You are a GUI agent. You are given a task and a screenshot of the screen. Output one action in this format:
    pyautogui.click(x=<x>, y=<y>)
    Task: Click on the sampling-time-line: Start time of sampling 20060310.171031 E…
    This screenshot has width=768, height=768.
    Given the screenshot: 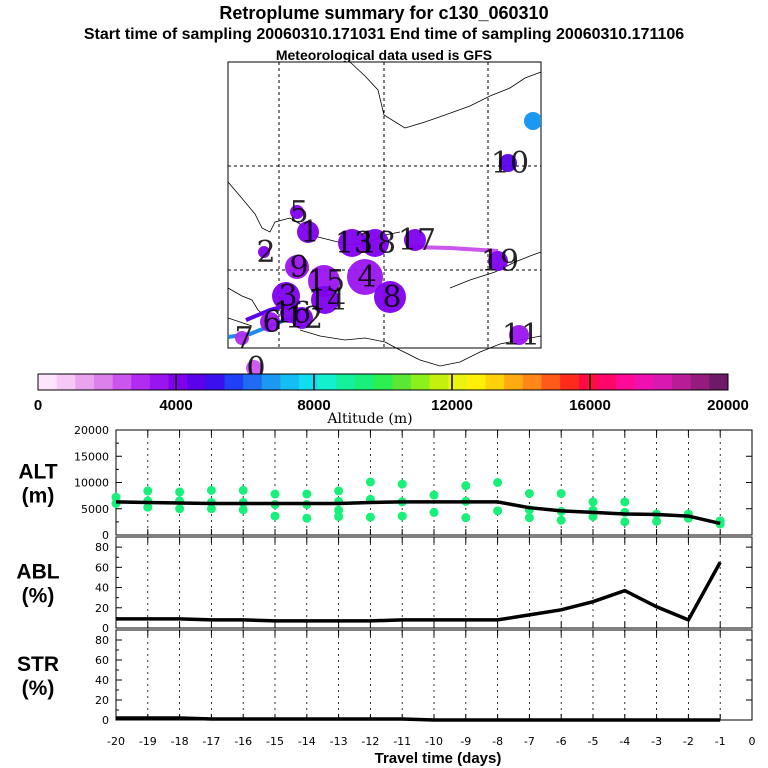 What is the action you would take?
    pyautogui.click(x=384, y=34)
    